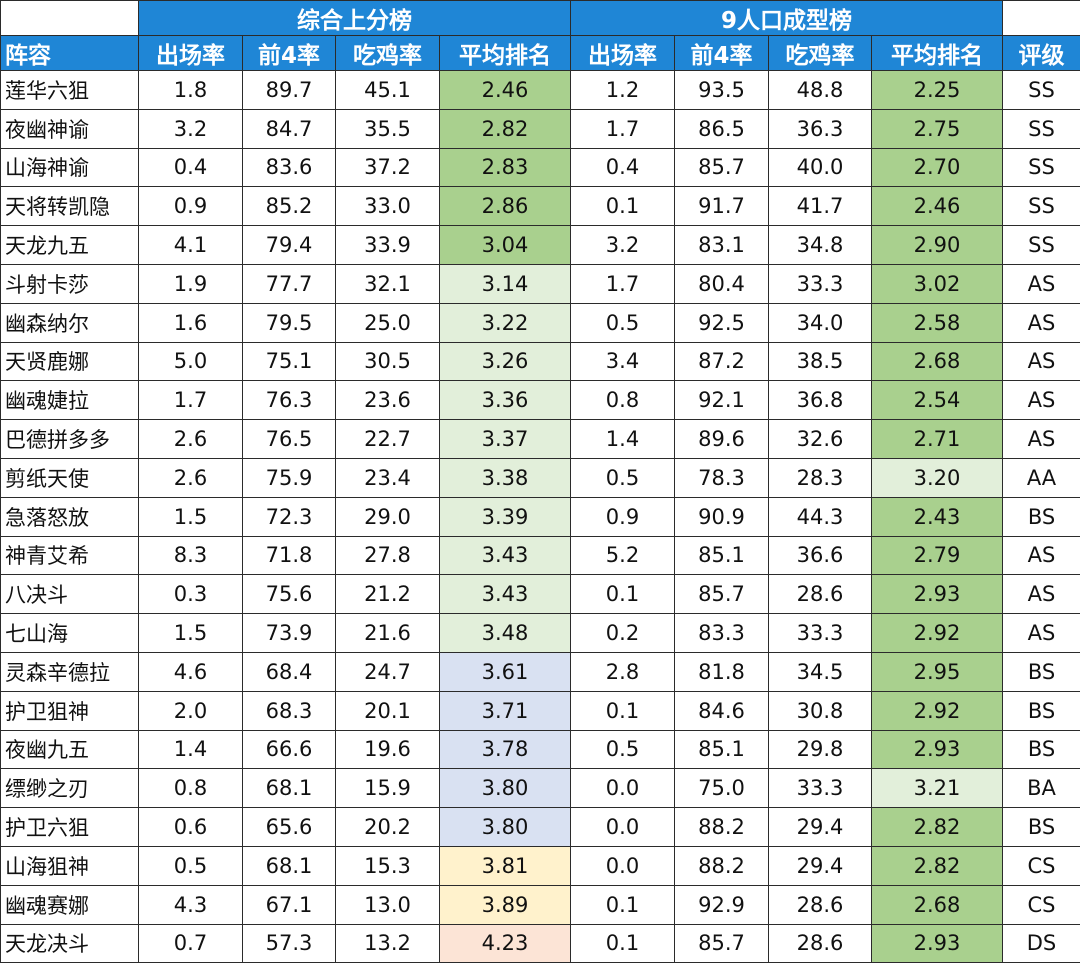 Image resolution: width=1080 pixels, height=964 pixels. What do you see at coordinates (387, 361) in the screenshot?
I see `cell-win: 30.5` at bounding box center [387, 361].